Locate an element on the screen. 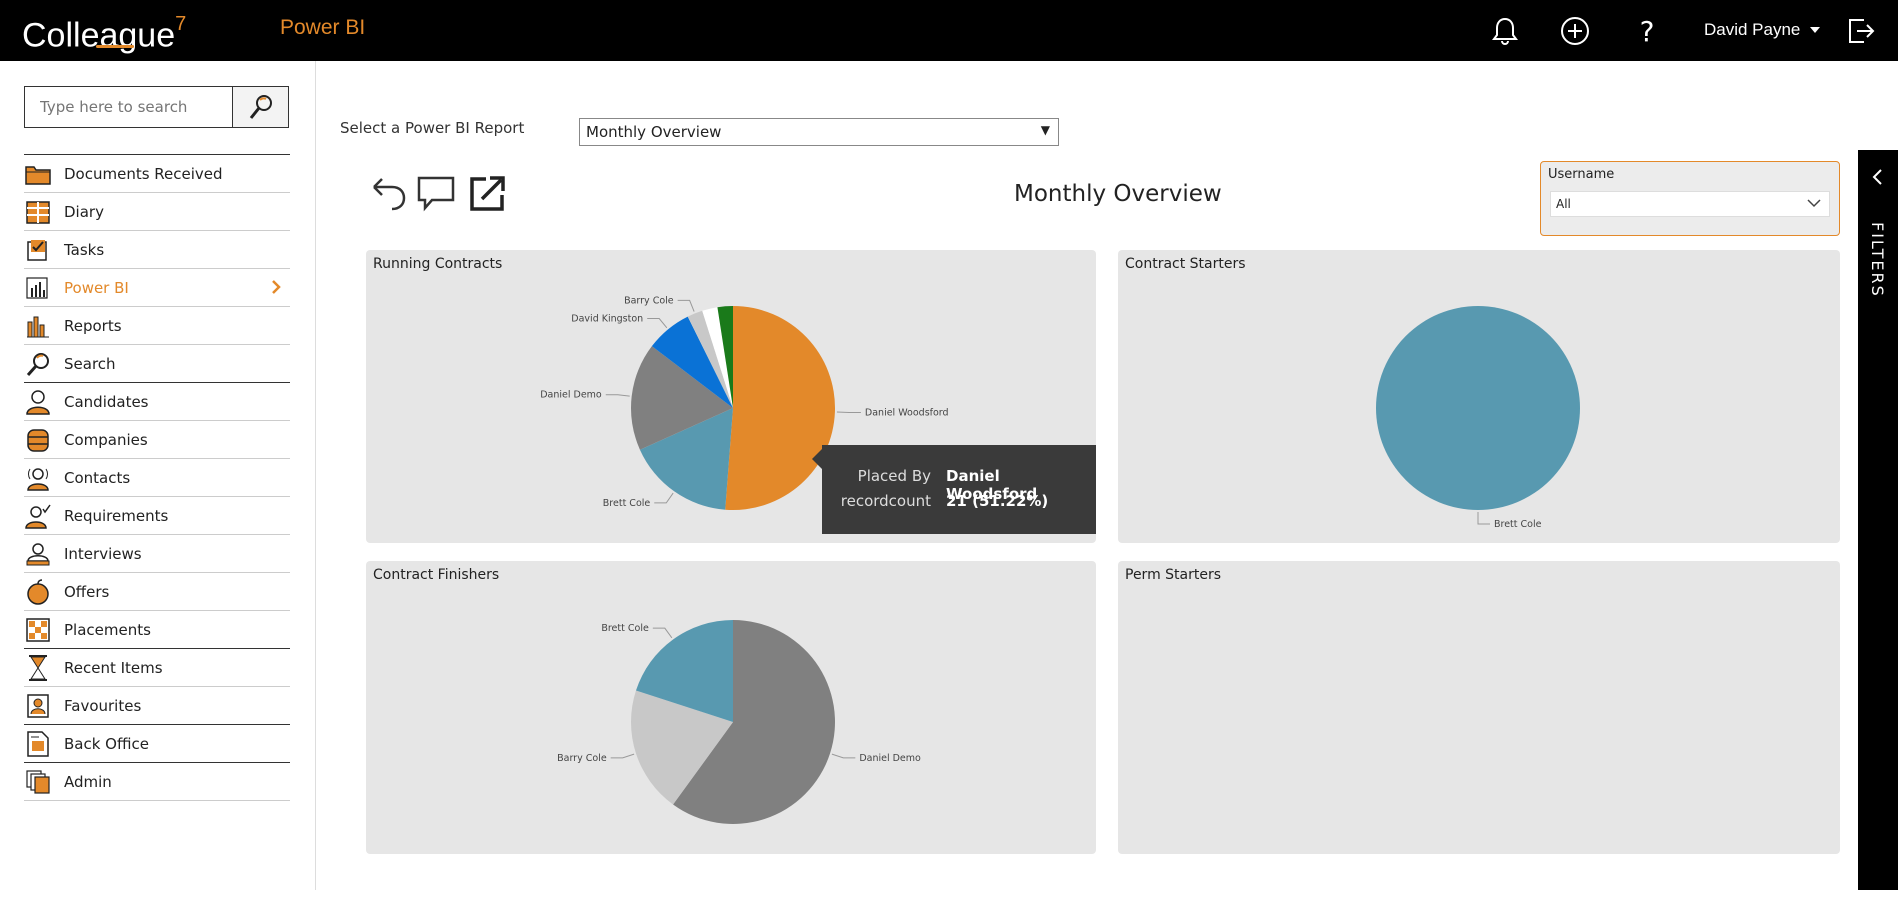 Image resolution: width=1898 pixels, height=911 pixels. sidebar-item-label: Contacts is located at coordinates (97, 478).